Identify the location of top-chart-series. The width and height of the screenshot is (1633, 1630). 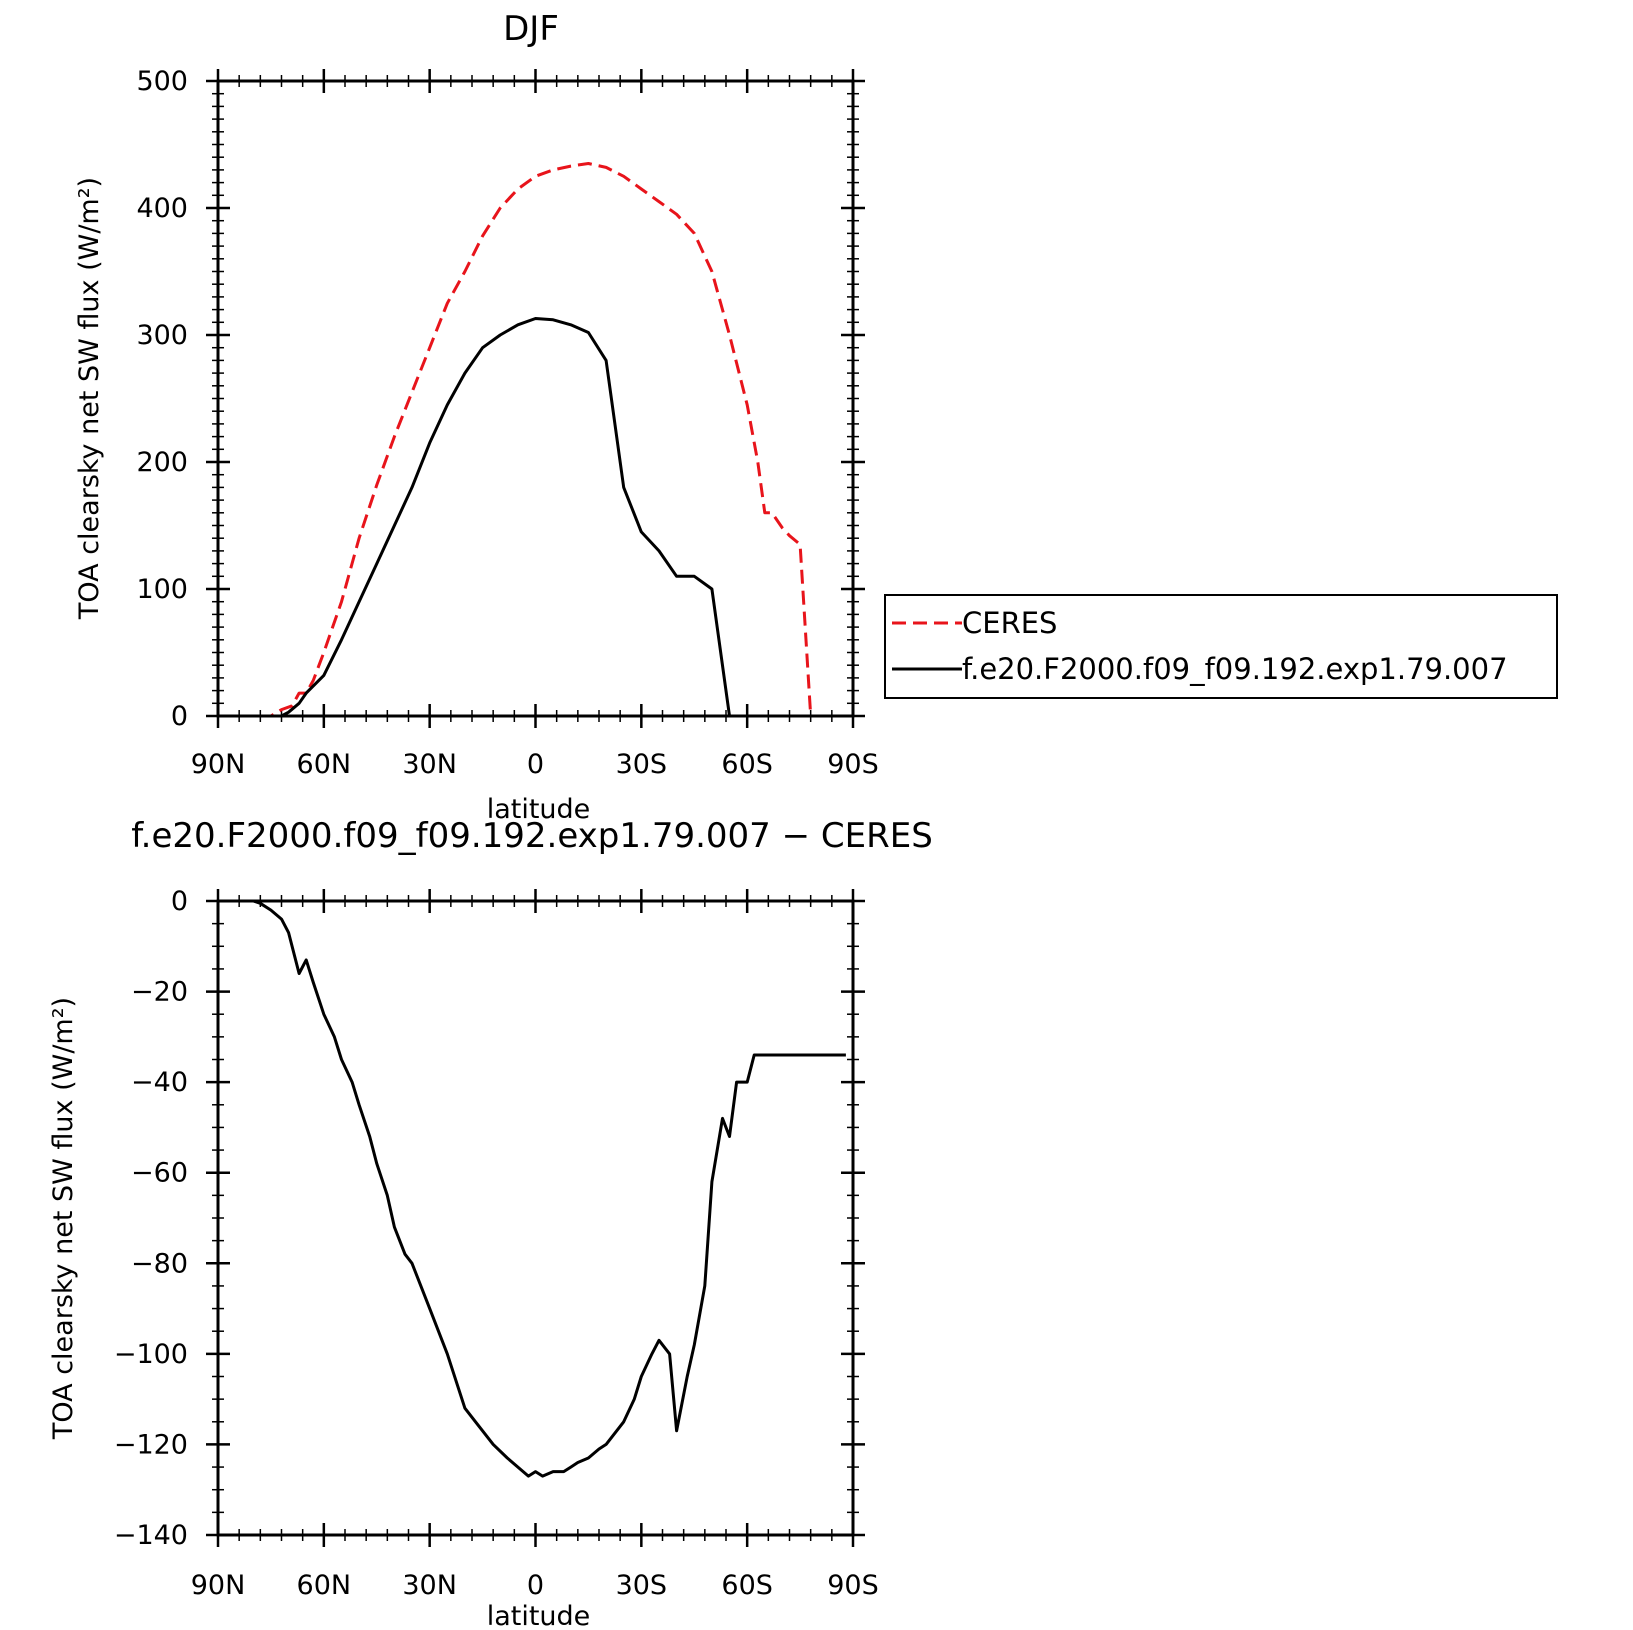
(535, 440).